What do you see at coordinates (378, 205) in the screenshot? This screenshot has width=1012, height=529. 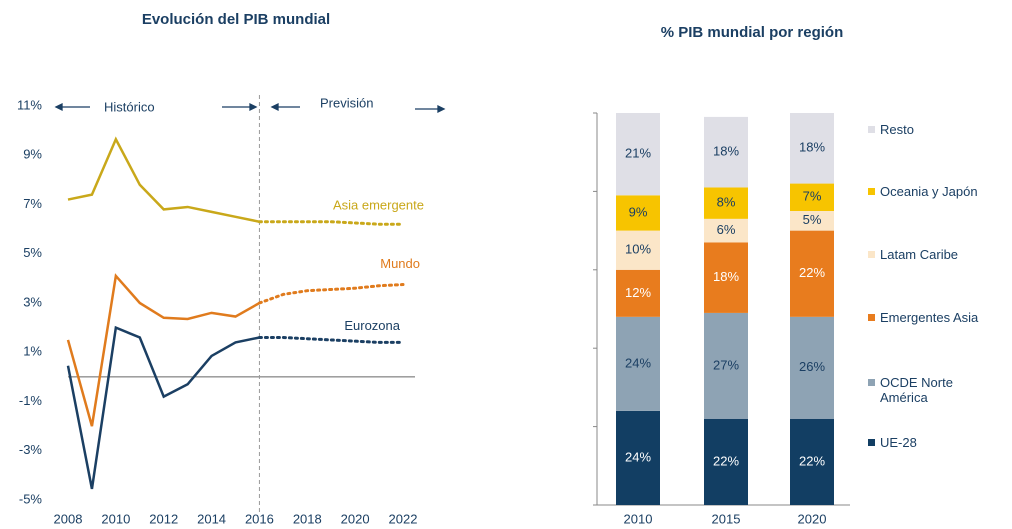 I see `series-label: Asia emergente` at bounding box center [378, 205].